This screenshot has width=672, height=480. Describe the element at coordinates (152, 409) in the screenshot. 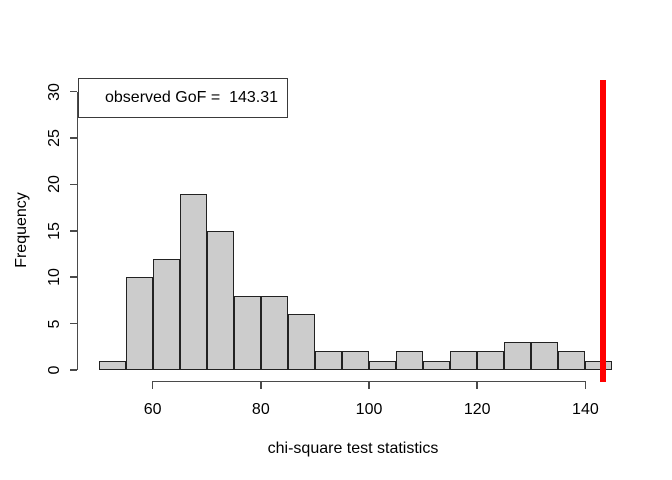

I see `x-tick-label: 60` at that location.